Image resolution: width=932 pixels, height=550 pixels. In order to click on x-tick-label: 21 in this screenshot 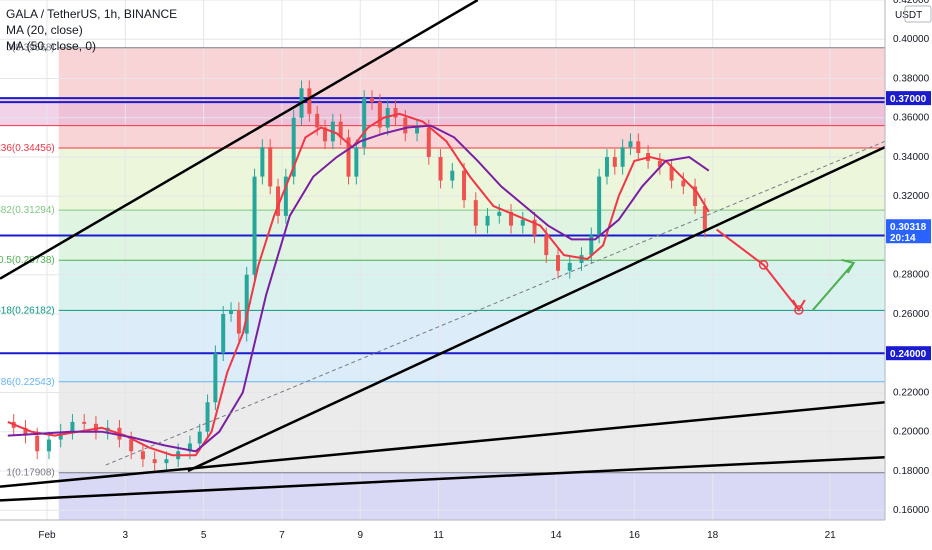, I will do `click(831, 535)`.